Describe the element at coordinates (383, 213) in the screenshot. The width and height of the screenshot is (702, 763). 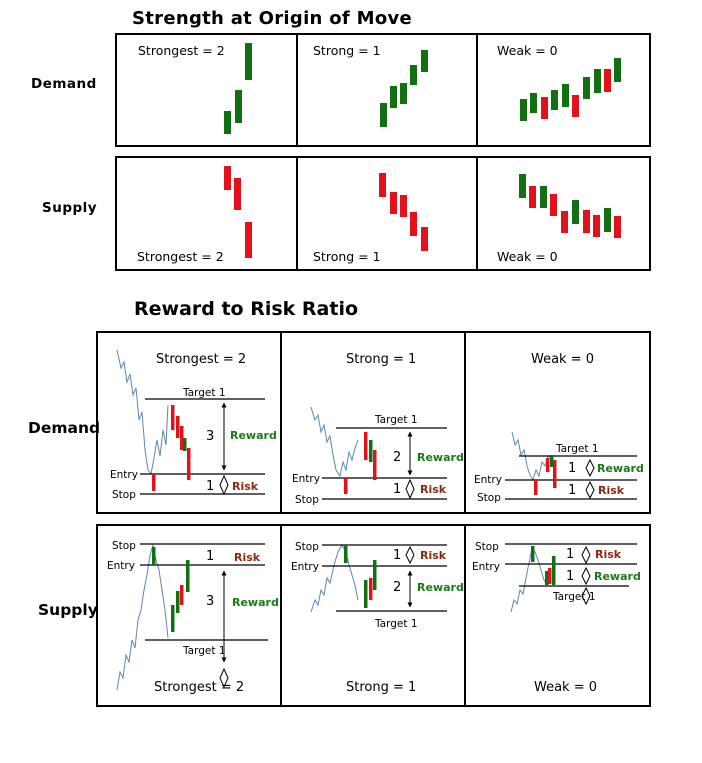
I see `supply-strength-panel` at that location.